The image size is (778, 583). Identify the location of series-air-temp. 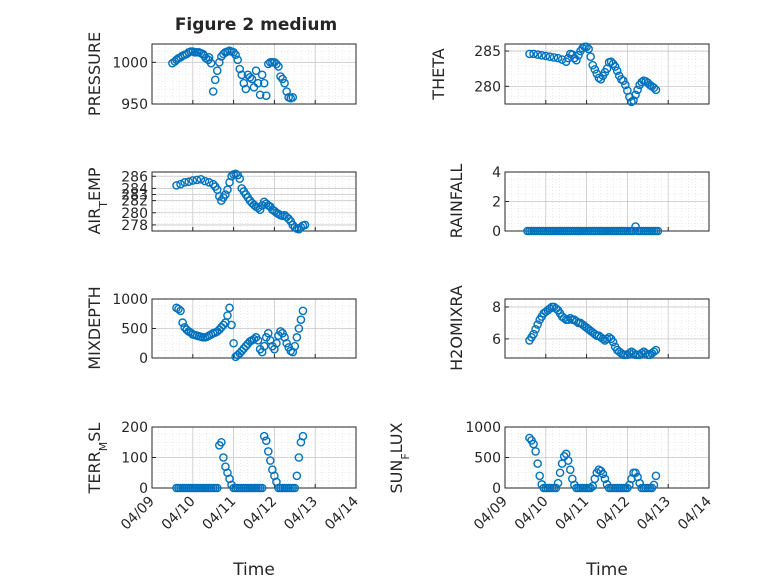
(241, 201).